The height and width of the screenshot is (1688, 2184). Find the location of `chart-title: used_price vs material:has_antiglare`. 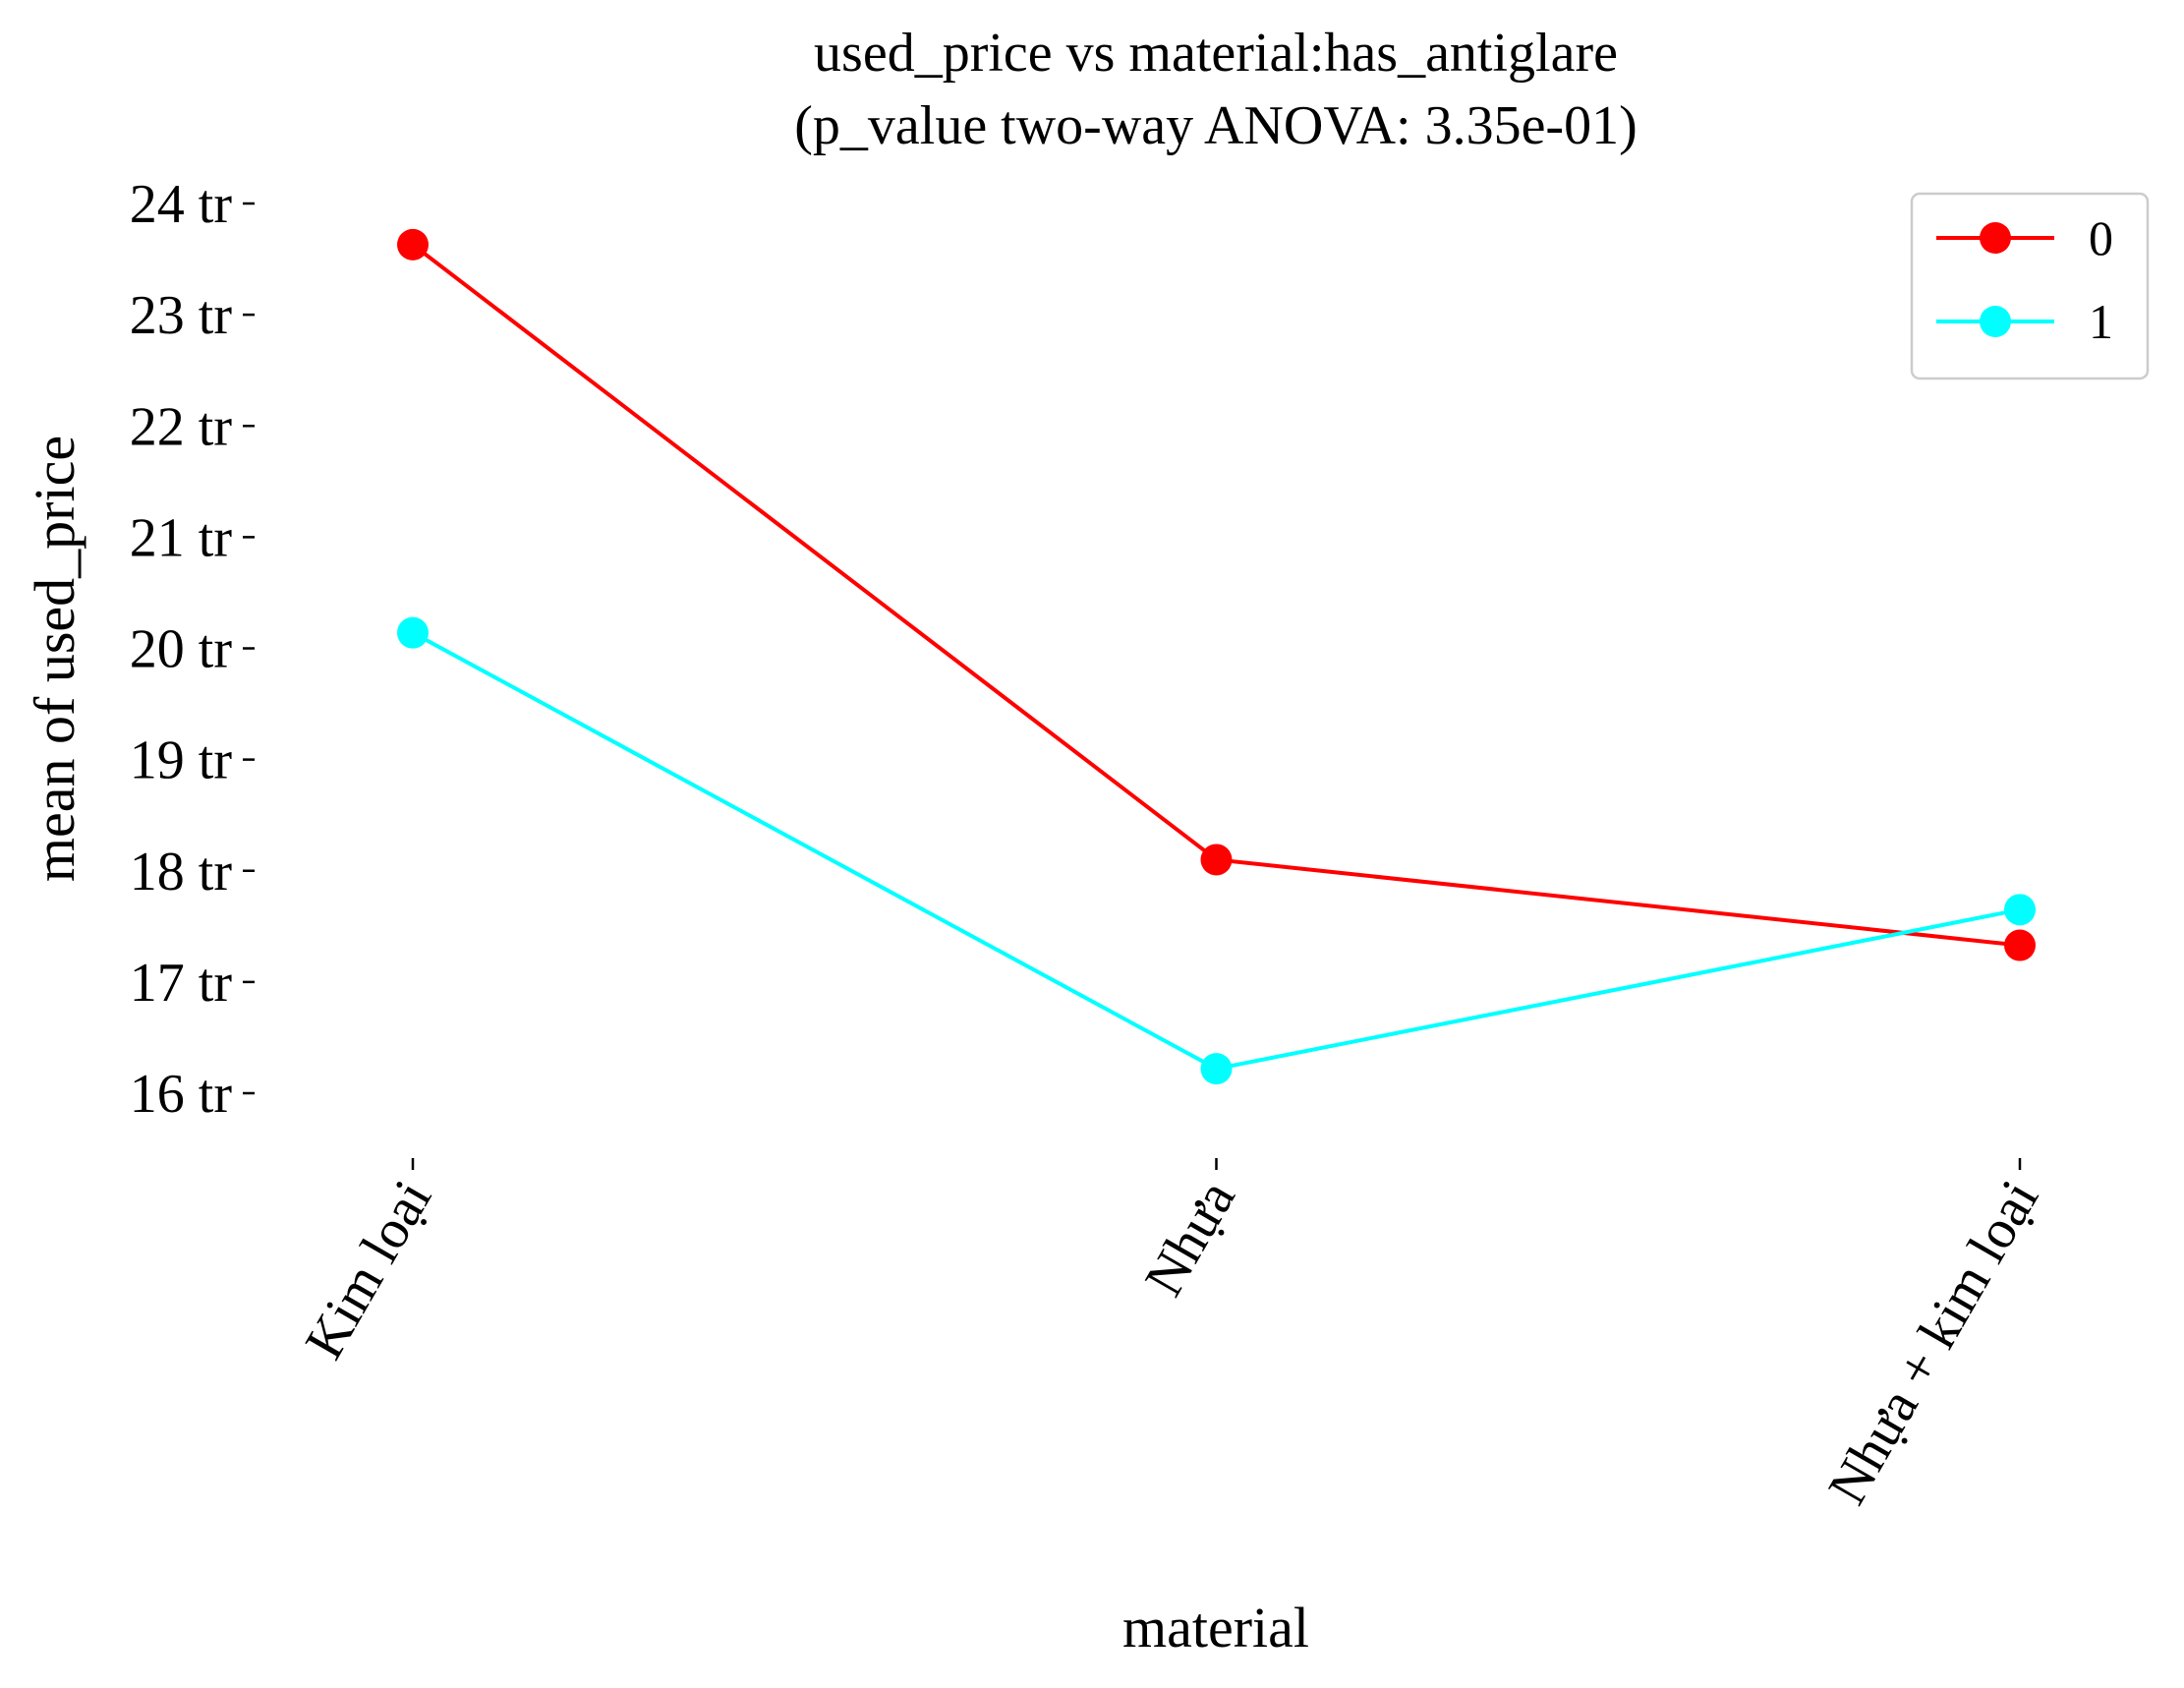

chart-title: used_price vs material:has_antiglare is located at coordinates (1216, 53).